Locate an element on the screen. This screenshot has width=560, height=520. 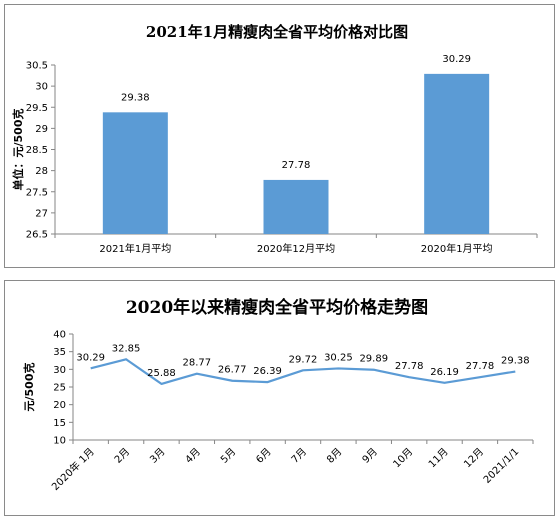
y-tick-label: 40 is located at coordinates (59, 335).